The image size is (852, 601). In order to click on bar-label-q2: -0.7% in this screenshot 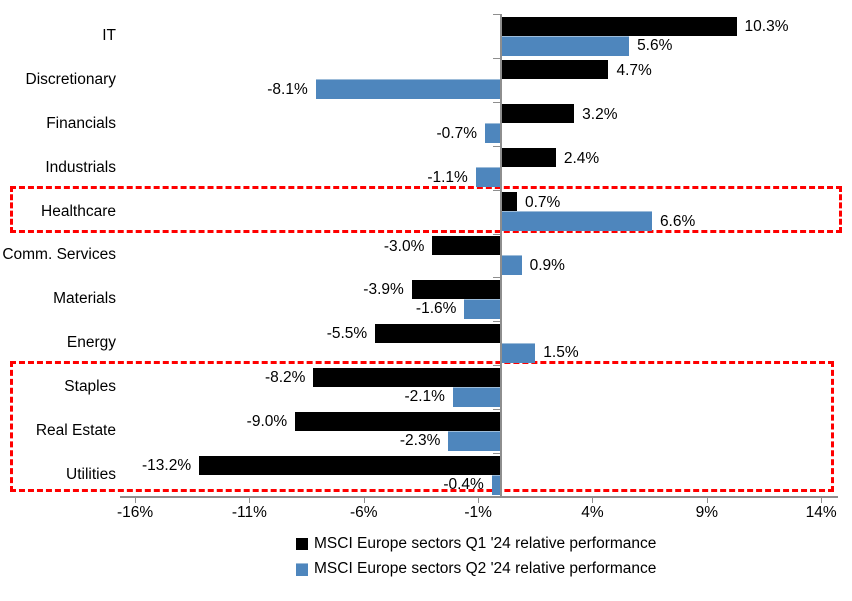, I will do `click(456, 133)`.